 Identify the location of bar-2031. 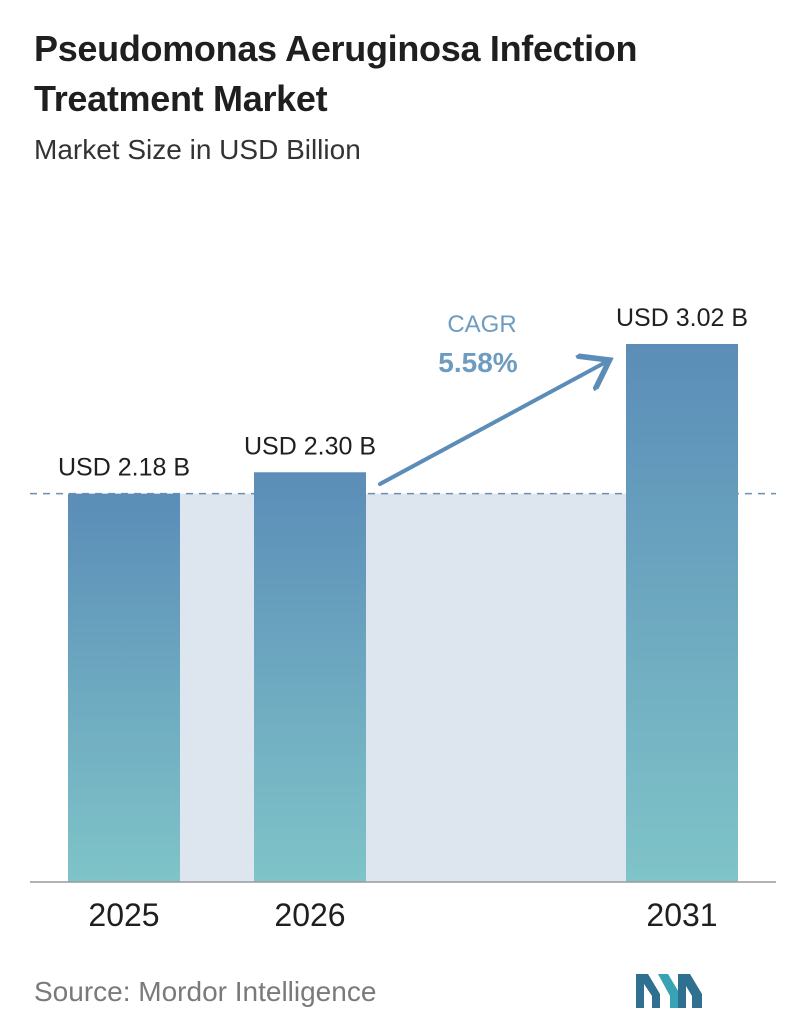
(682, 613).